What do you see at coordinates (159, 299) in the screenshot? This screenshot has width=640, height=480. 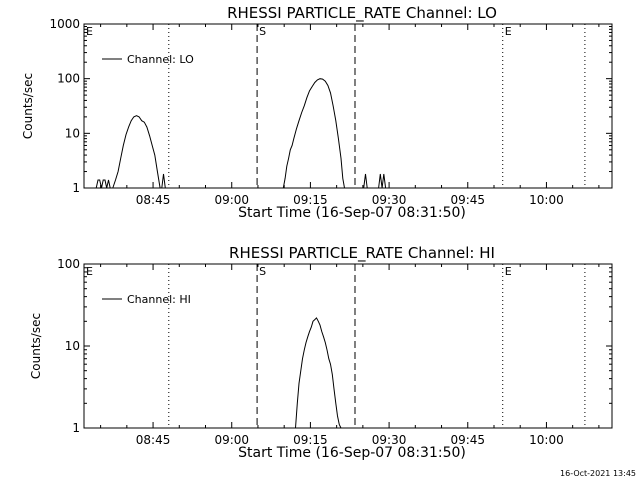 I see `legend-entry: Channel: HI` at bounding box center [159, 299].